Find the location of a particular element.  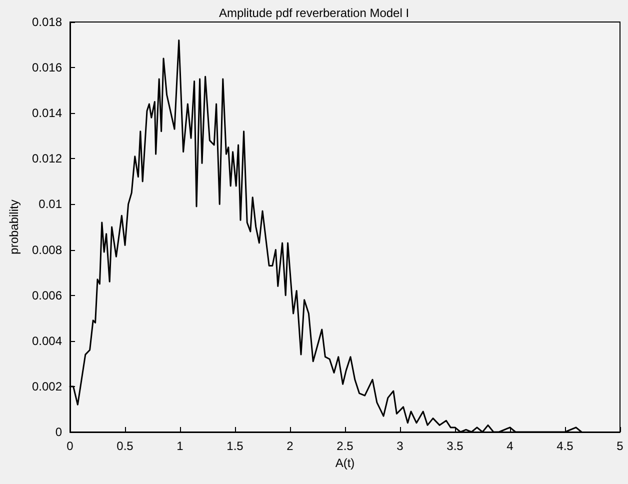

x-tick-label: 4 is located at coordinates (510, 446).